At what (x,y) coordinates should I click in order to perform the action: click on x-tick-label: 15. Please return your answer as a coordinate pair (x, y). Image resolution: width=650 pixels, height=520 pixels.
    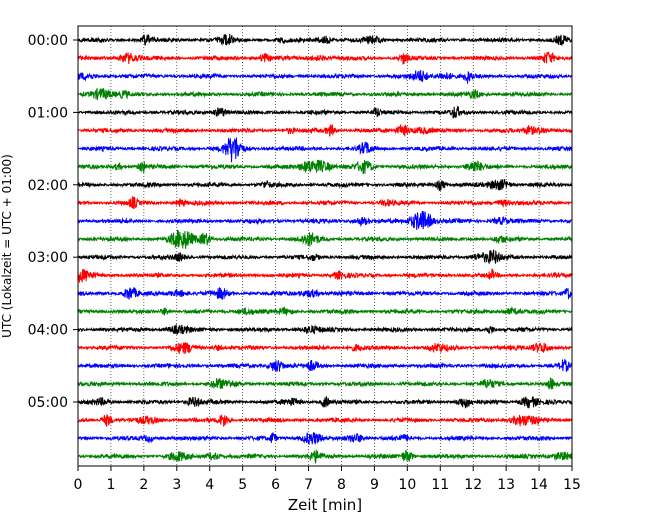
    Looking at the image, I should click on (572, 485).